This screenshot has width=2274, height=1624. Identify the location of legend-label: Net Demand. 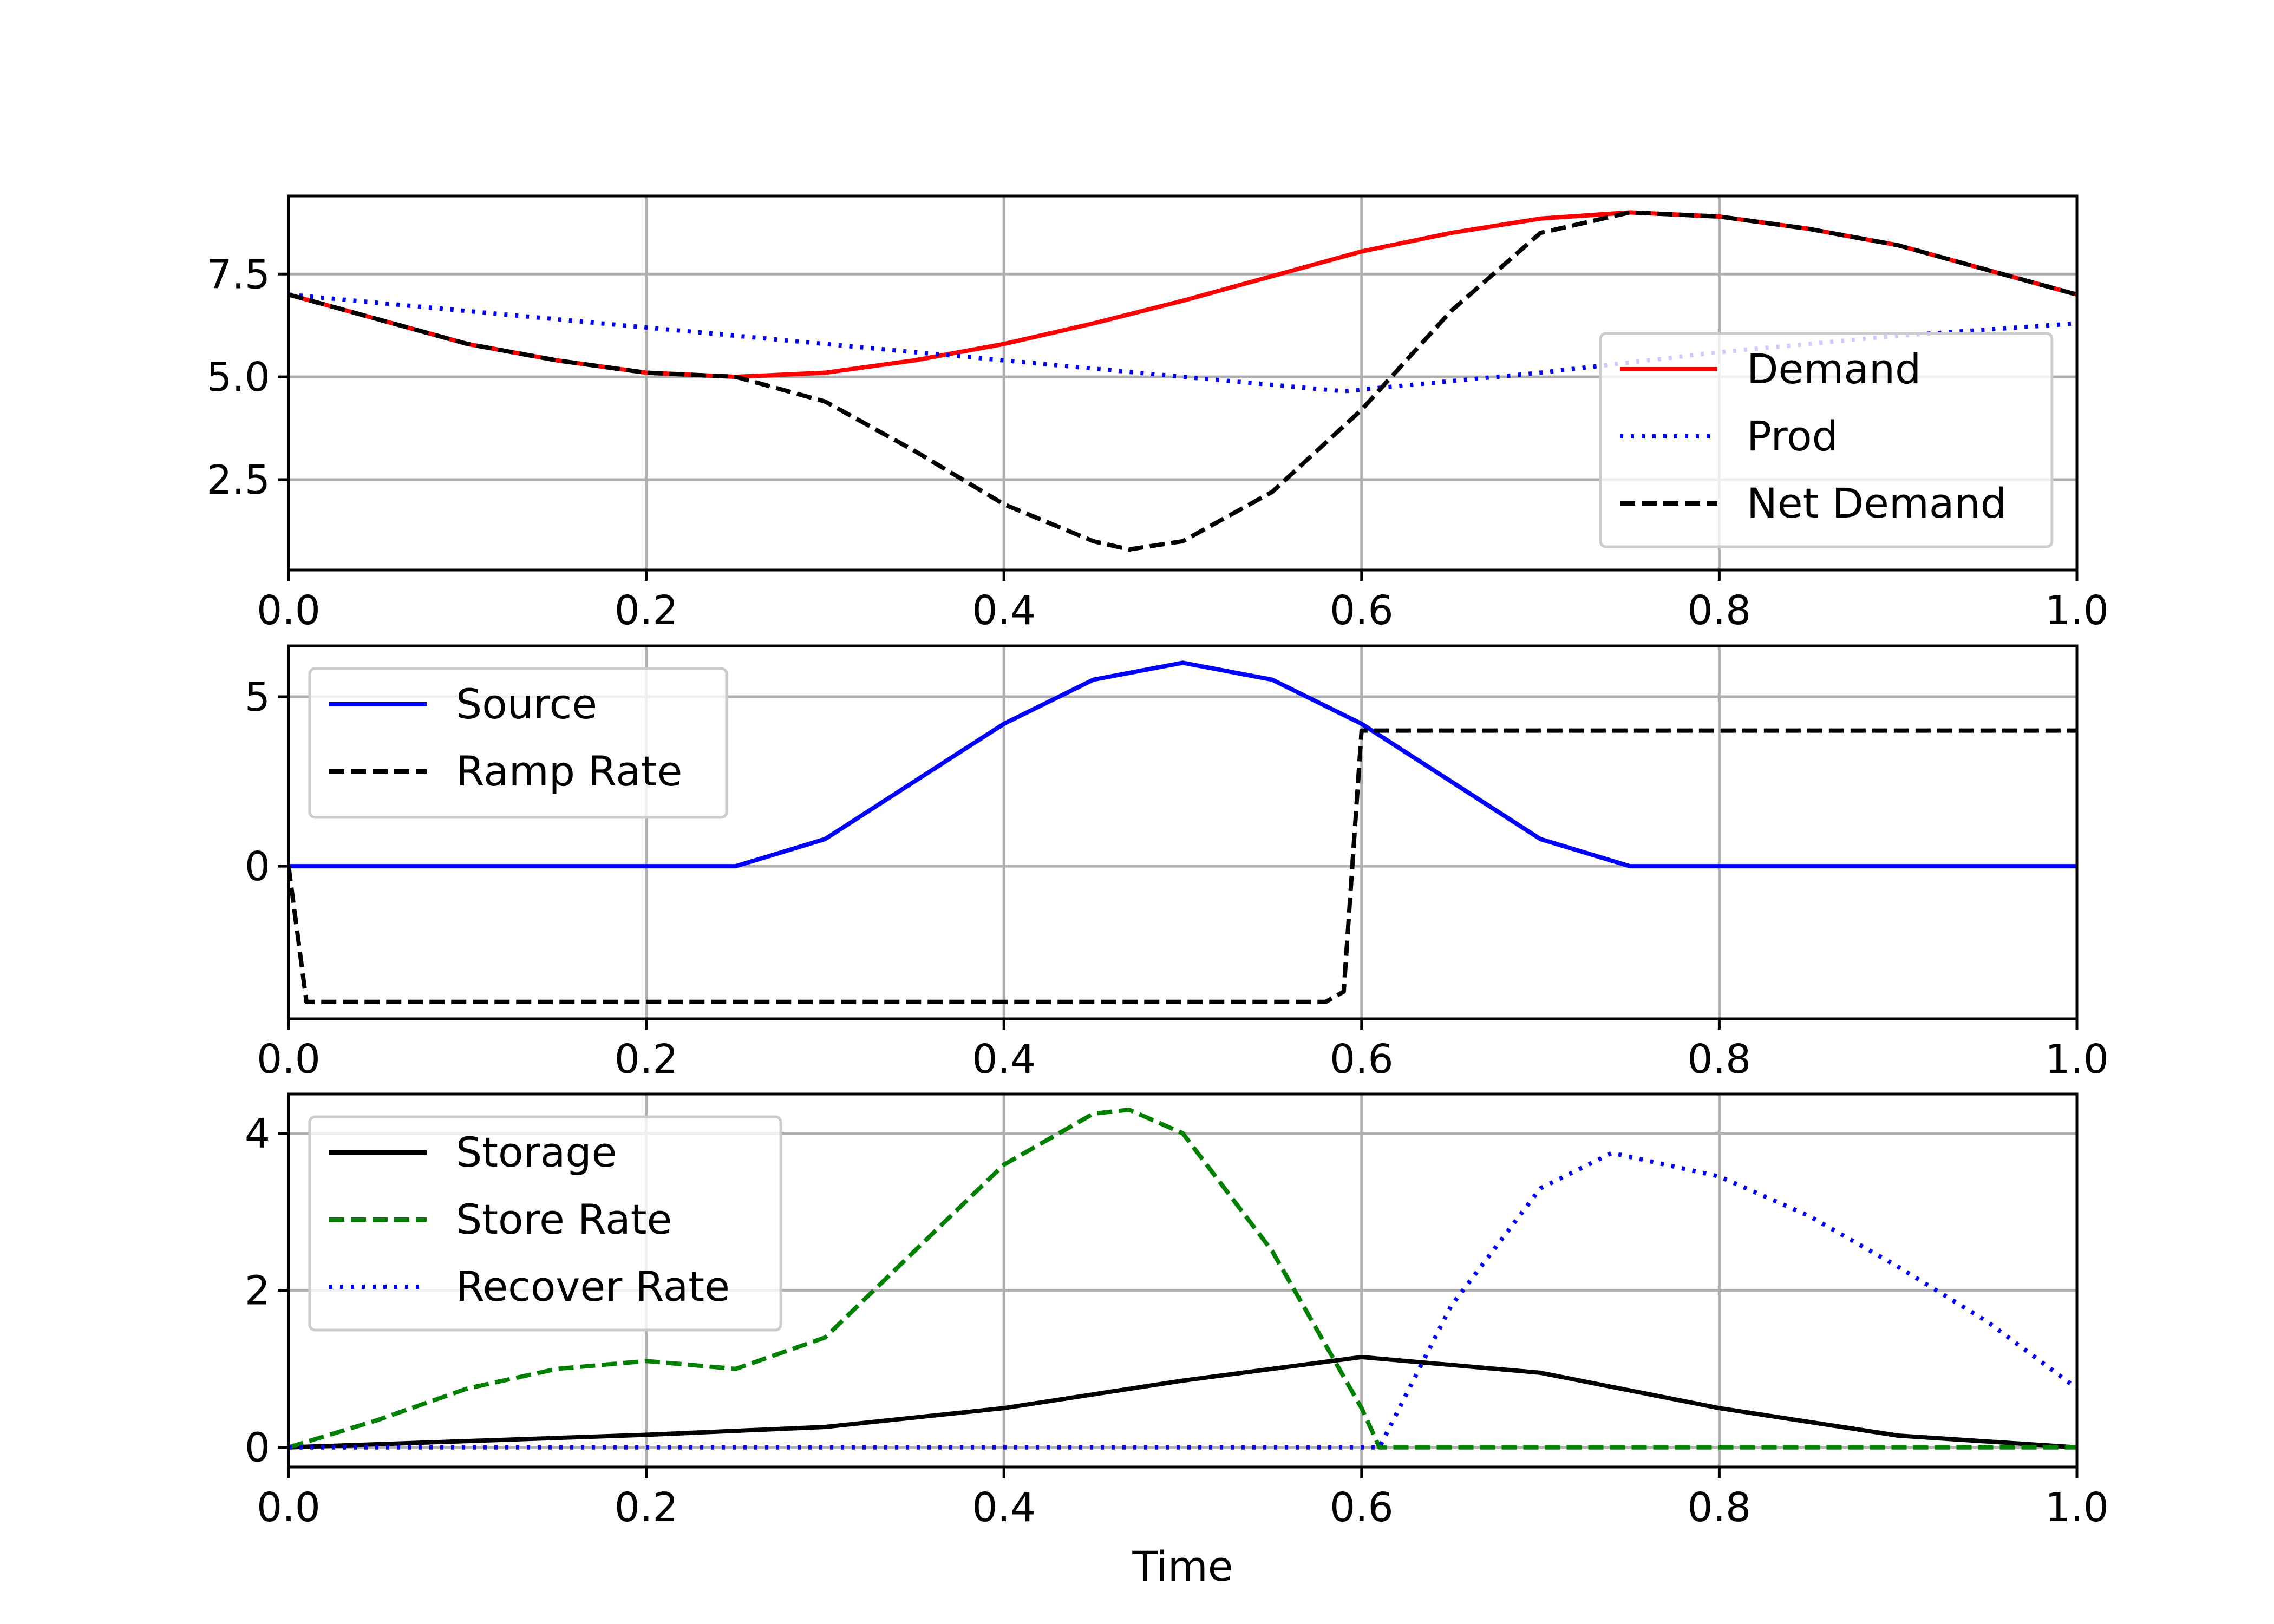
(1877, 503).